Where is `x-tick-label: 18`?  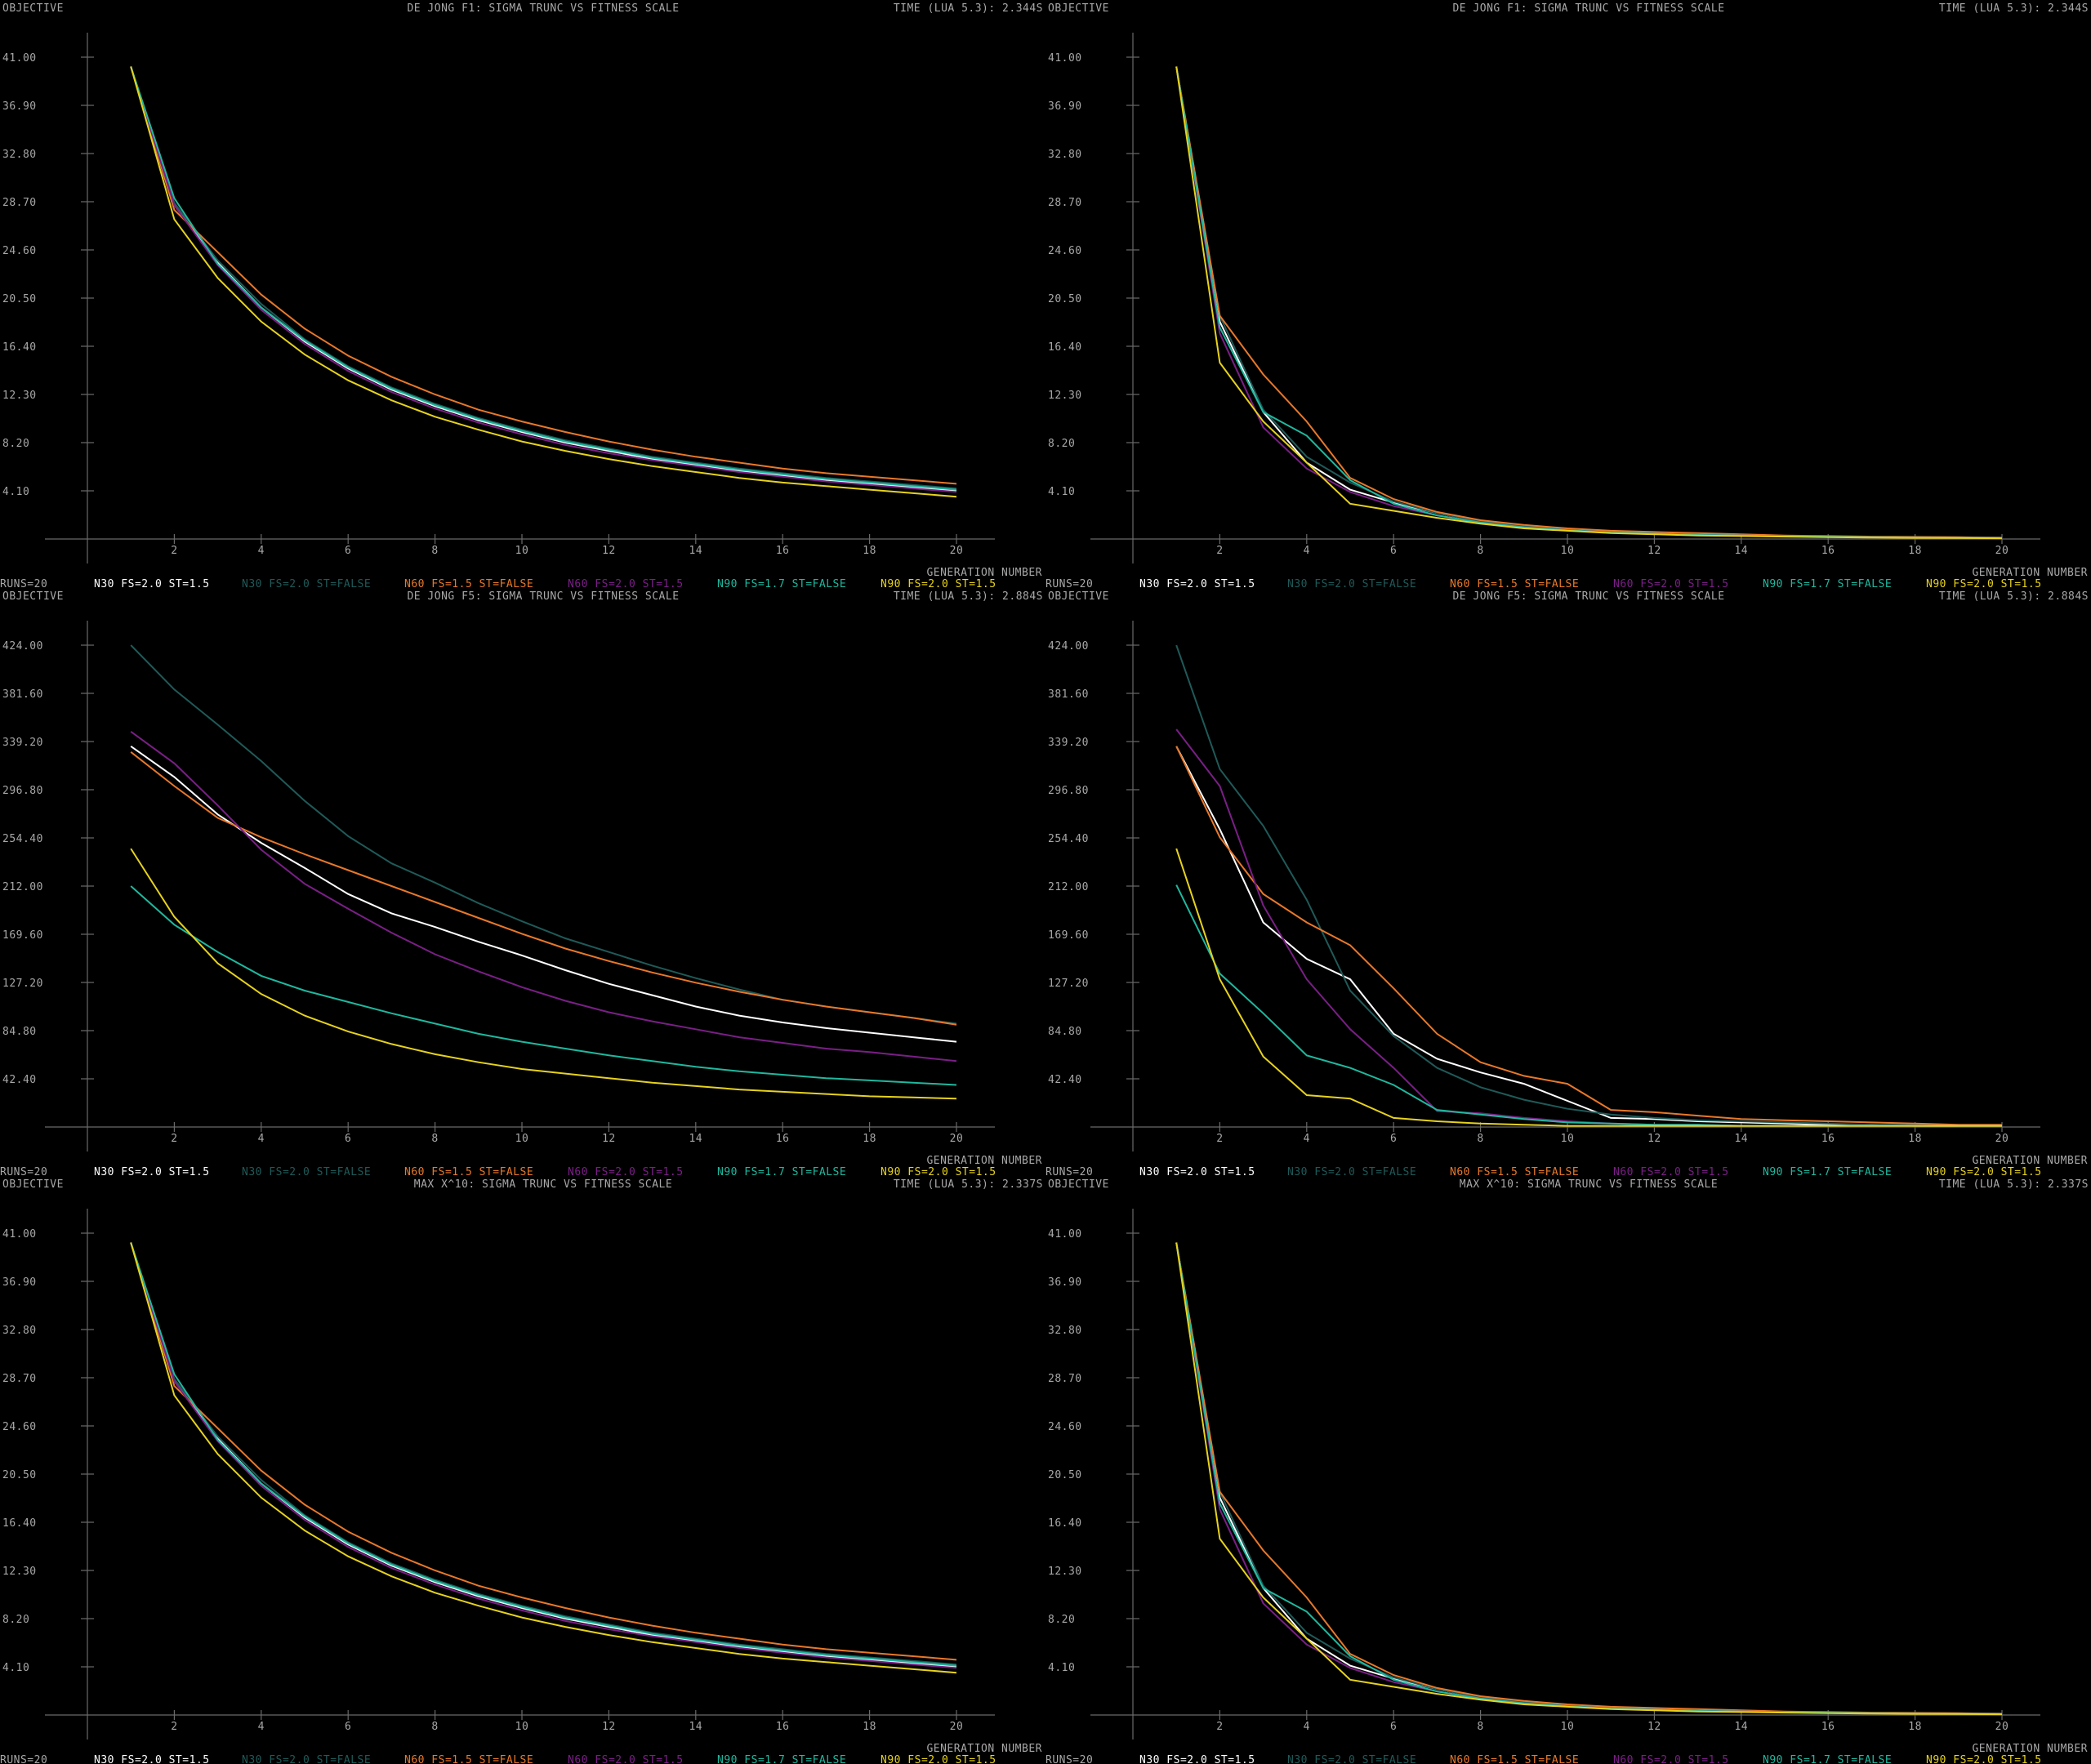
x-tick-label: 18 is located at coordinates (869, 551).